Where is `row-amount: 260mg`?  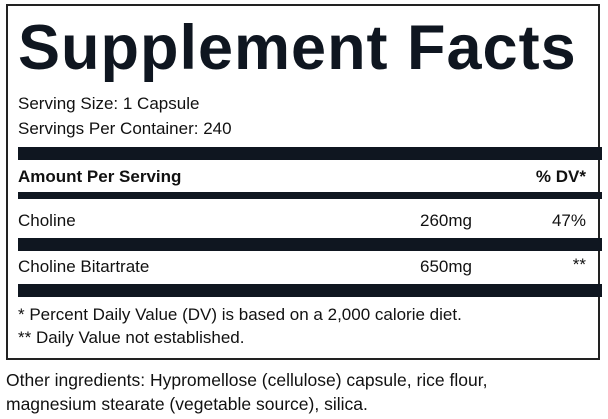 row-amount: 260mg is located at coordinates (446, 220).